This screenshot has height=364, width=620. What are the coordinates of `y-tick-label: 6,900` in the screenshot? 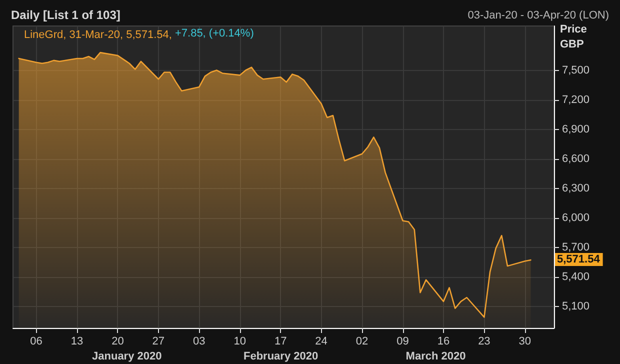 It's located at (576, 129).